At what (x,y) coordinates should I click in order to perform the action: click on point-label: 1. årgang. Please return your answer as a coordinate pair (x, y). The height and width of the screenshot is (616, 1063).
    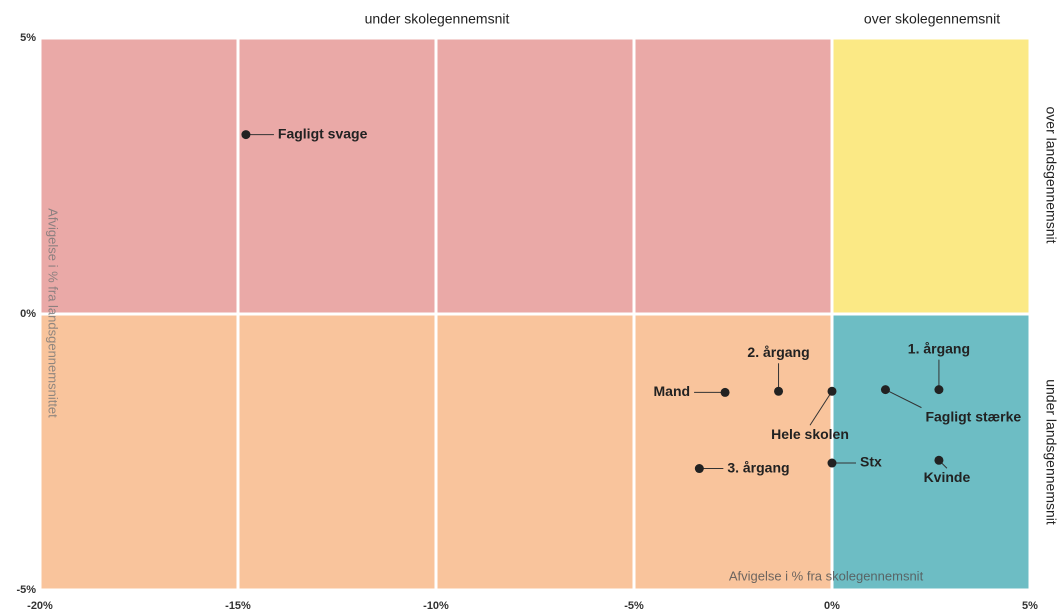
    Looking at the image, I should click on (939, 348).